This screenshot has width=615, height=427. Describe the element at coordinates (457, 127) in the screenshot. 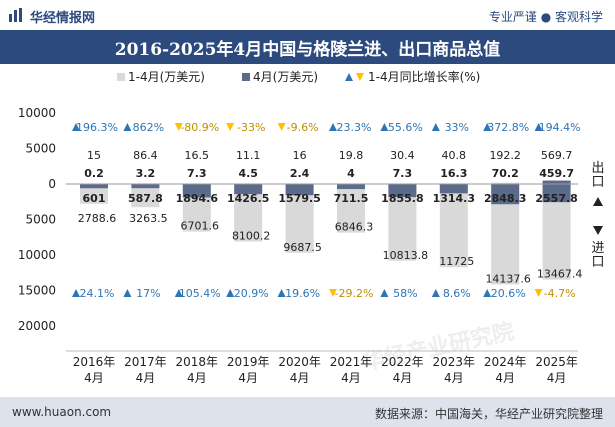

I see `export-growth-label: 33%` at that location.